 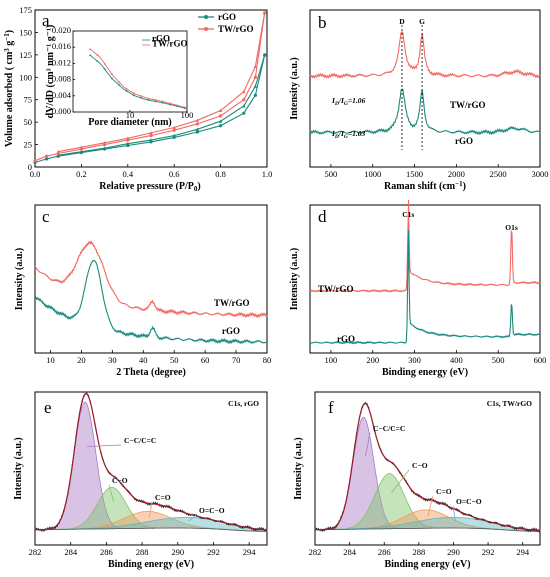 I want to click on panel-c-xlabel: 2 Theta (degree), so click(x=151, y=372).